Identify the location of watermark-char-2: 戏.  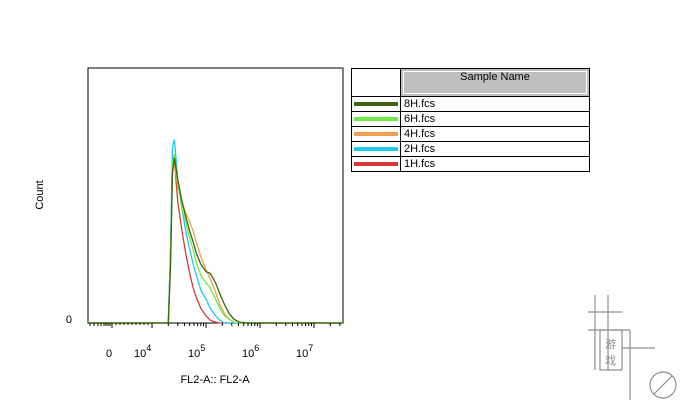
(610, 360).